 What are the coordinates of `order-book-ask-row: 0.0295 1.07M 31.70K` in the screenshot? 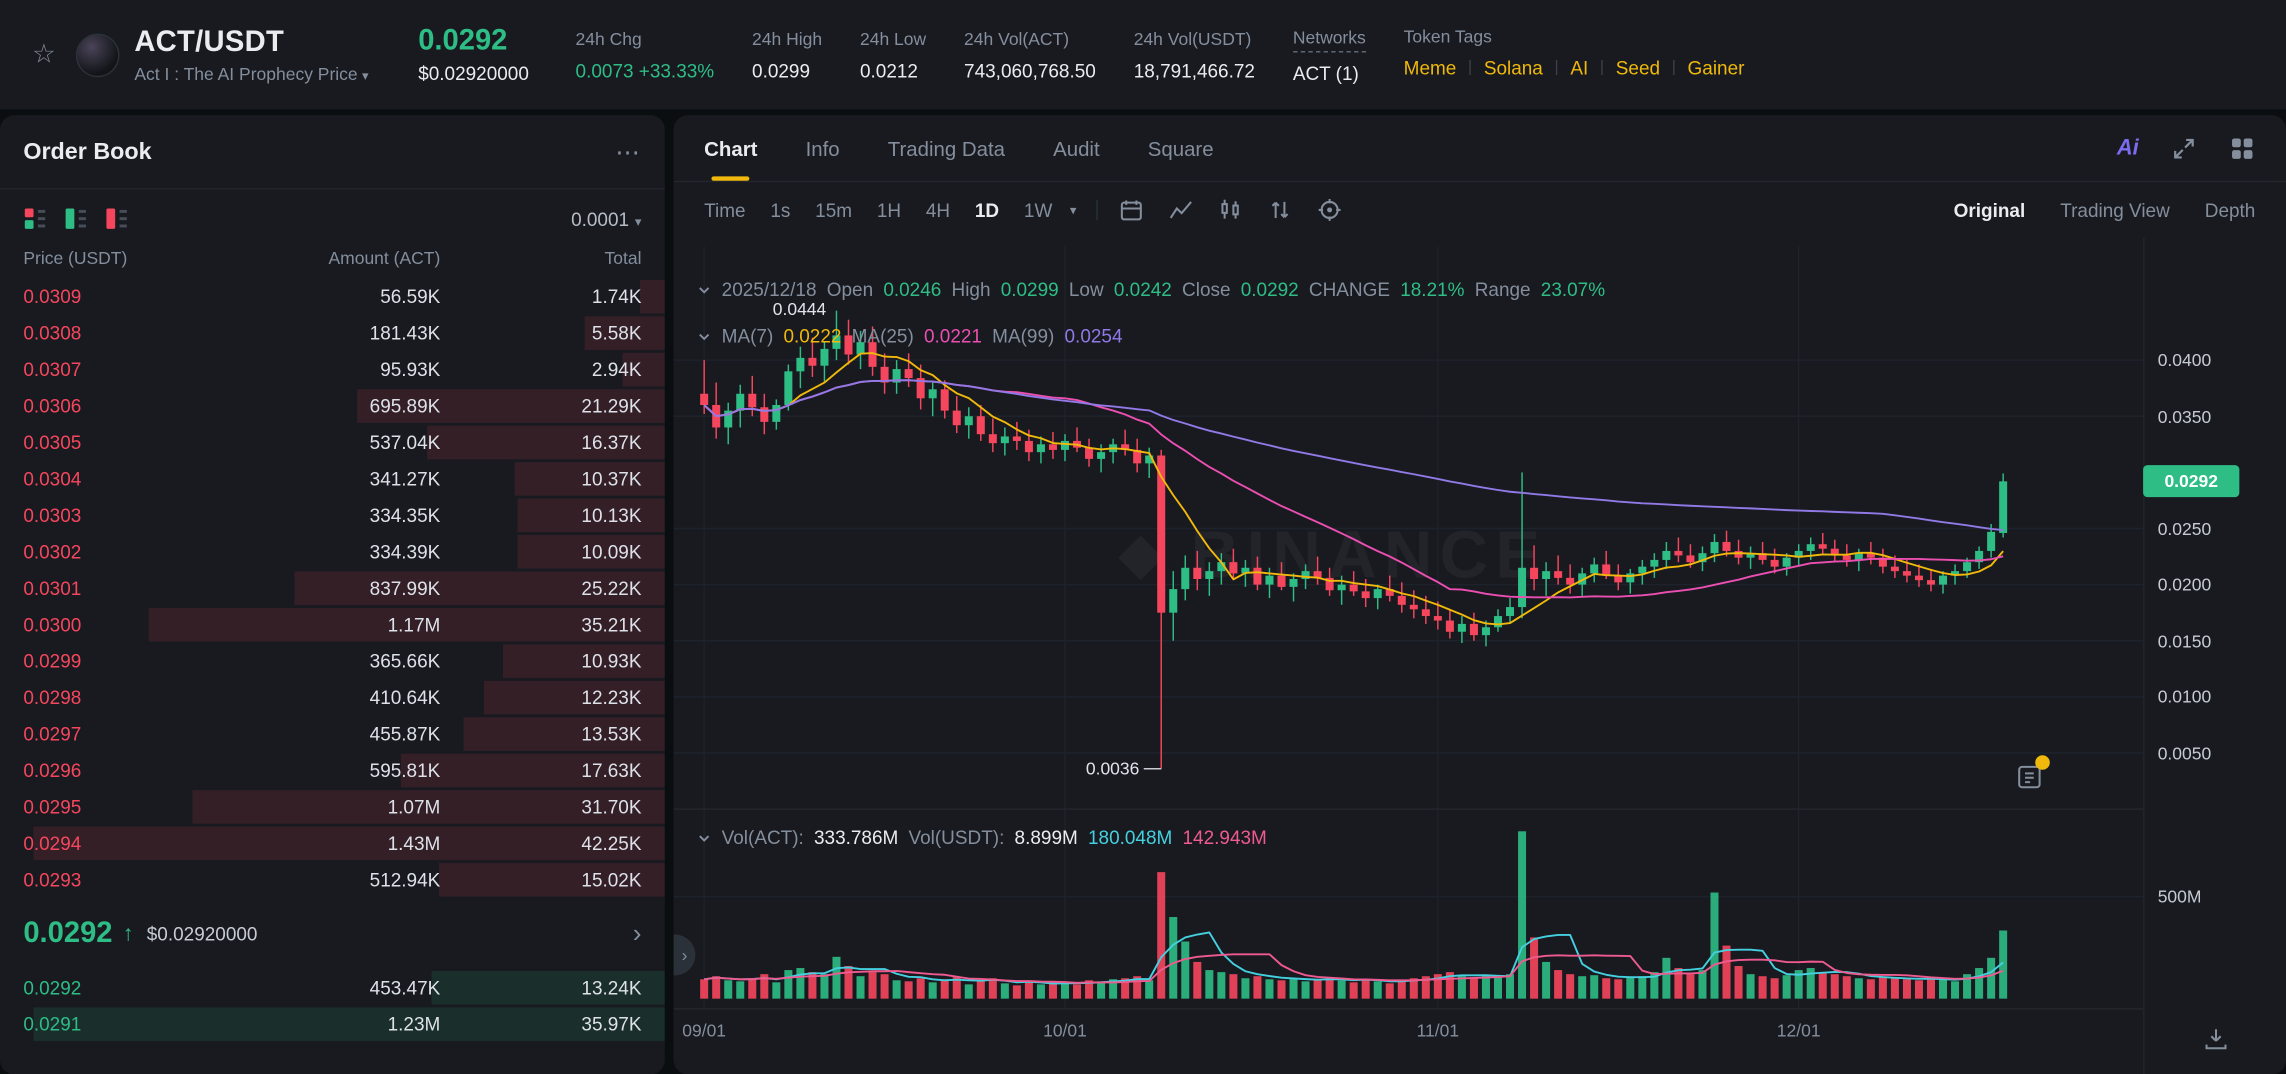 It's located at (332, 807).